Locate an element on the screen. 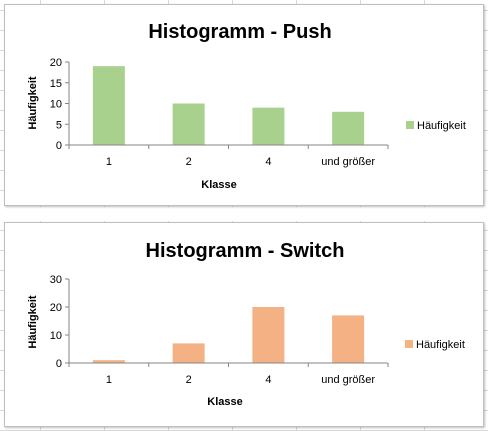  chart-separator is located at coordinates (244, 214).